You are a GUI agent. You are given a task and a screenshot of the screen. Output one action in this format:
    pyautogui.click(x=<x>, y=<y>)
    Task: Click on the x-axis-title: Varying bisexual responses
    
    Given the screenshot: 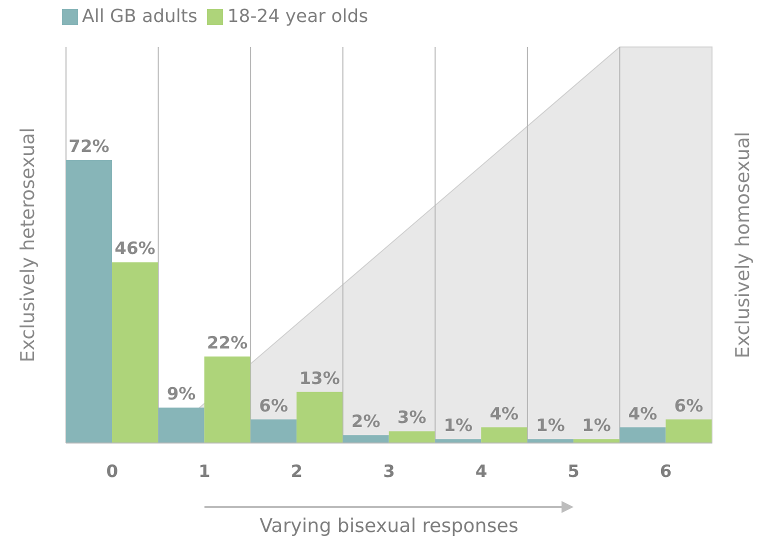 What is the action you would take?
    pyautogui.click(x=389, y=526)
    